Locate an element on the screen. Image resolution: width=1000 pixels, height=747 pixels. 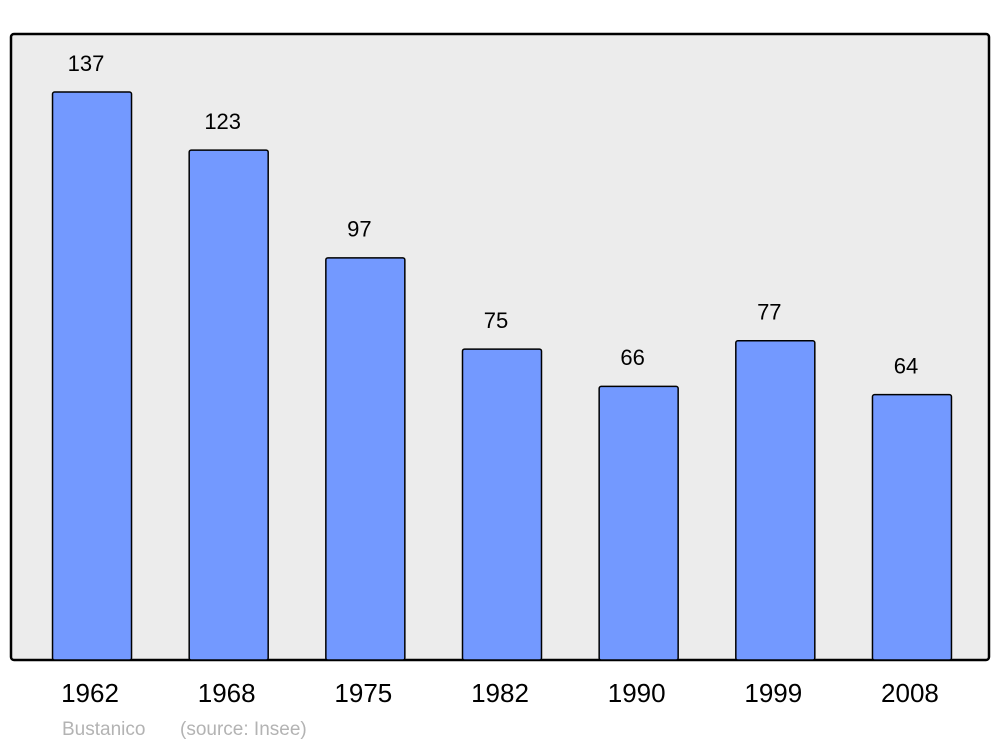
value-label: 123 is located at coordinates (222, 121).